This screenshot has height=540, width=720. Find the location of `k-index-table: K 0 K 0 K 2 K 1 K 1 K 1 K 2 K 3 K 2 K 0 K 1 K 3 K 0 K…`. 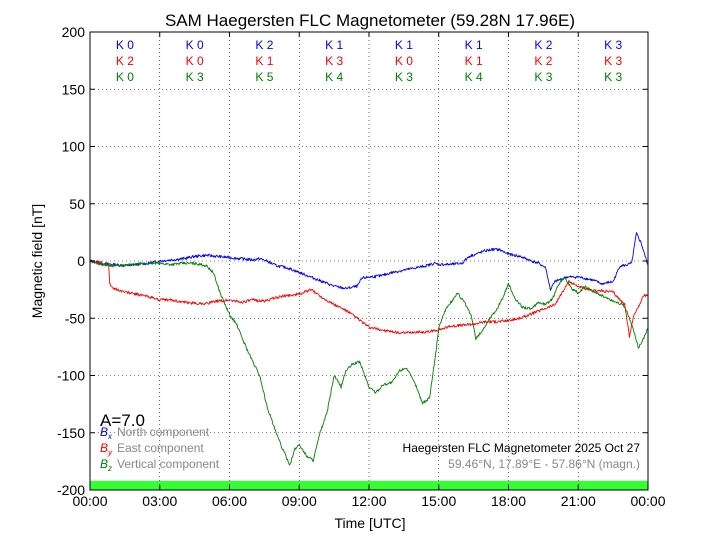

k-index-table: K 0 K 0 K 2 K 1 K 1 K 1 K 2 K 3 K 2 K 0 K 1 K 3 K 0 K… is located at coordinates (369, 61).